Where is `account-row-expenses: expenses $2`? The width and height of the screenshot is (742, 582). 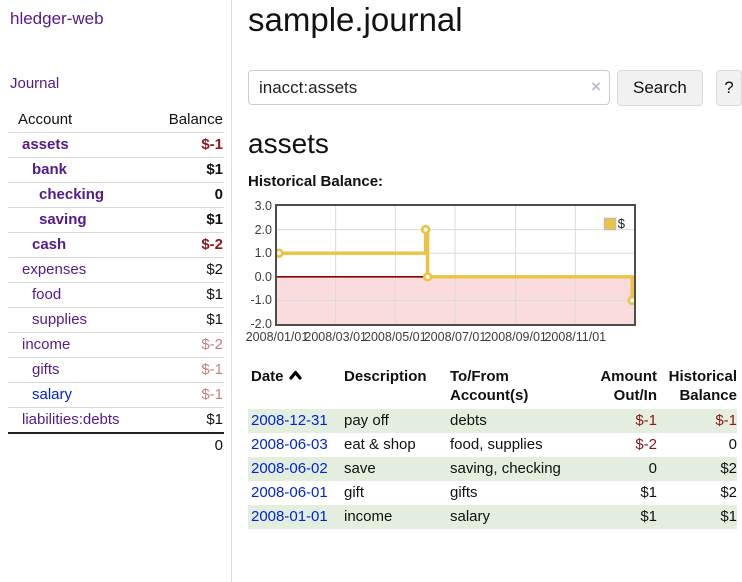 account-row-expenses: expenses $2 is located at coordinates (116, 270).